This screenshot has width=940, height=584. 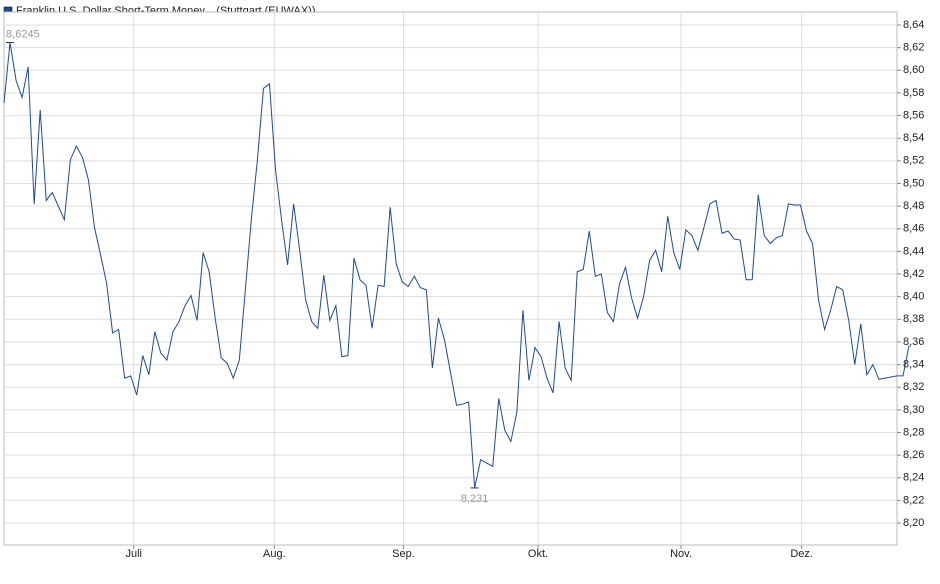 I want to click on x-tick-label: Aug., so click(x=274, y=554).